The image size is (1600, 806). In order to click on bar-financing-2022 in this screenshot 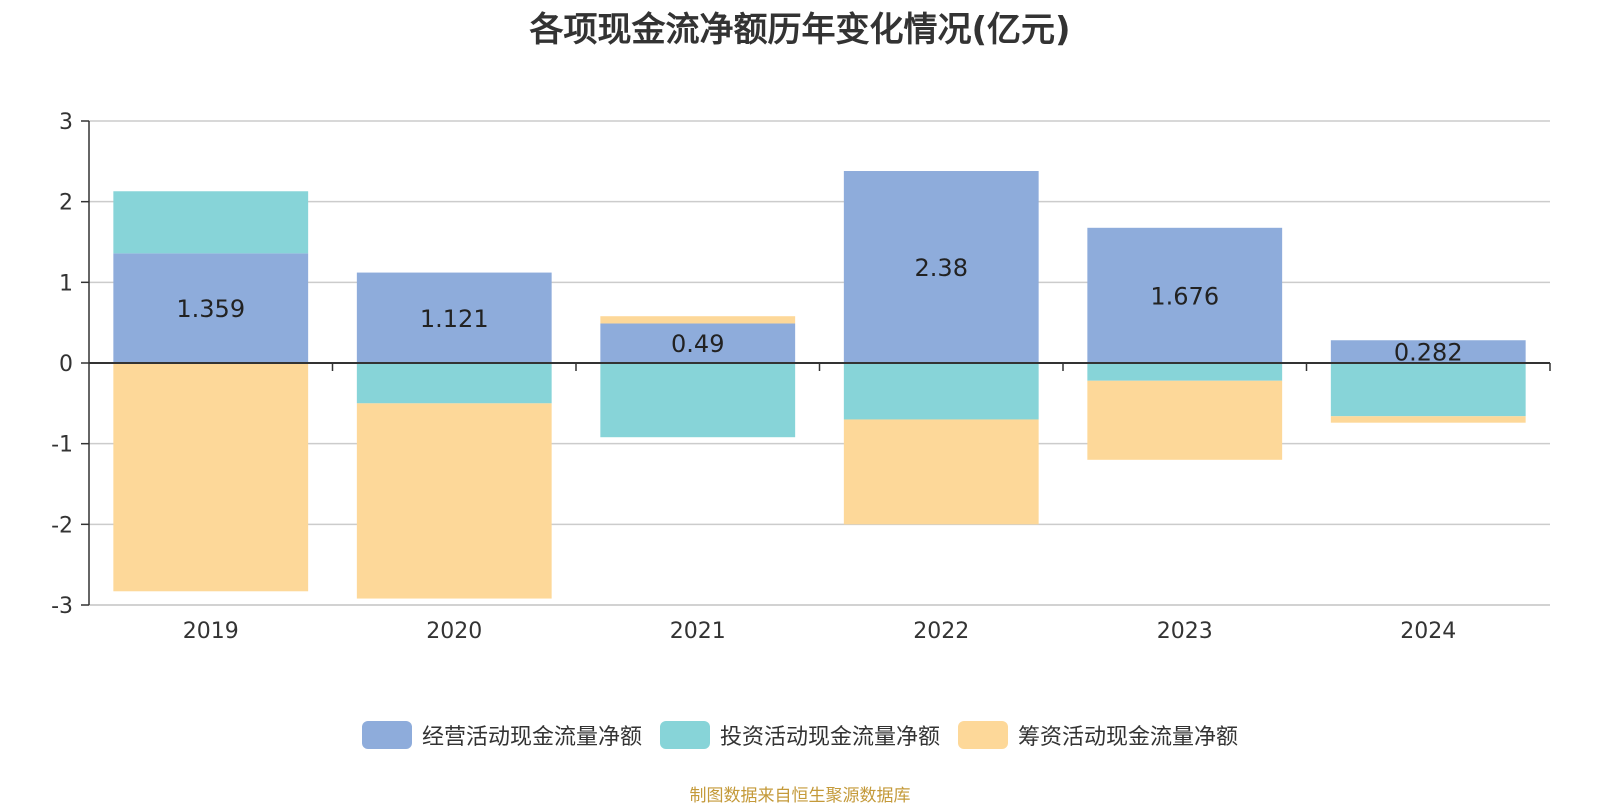, I will do `click(941, 472)`.